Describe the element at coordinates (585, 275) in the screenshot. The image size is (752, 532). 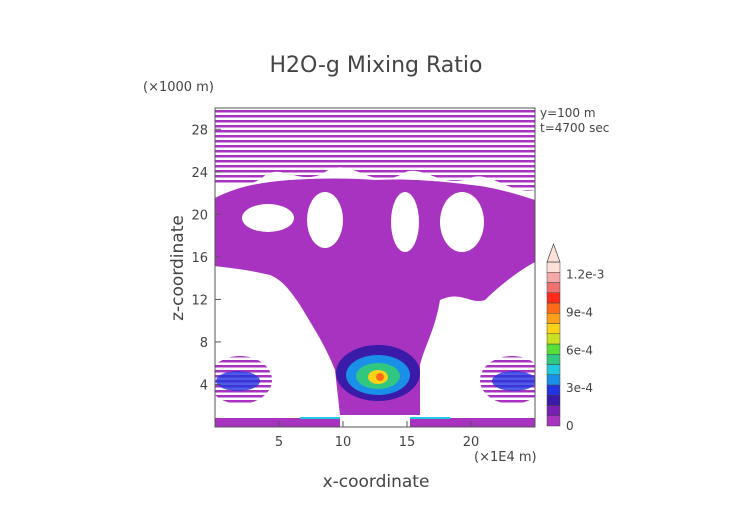
I see `colorbar-tick-label: 1.2e-3` at that location.